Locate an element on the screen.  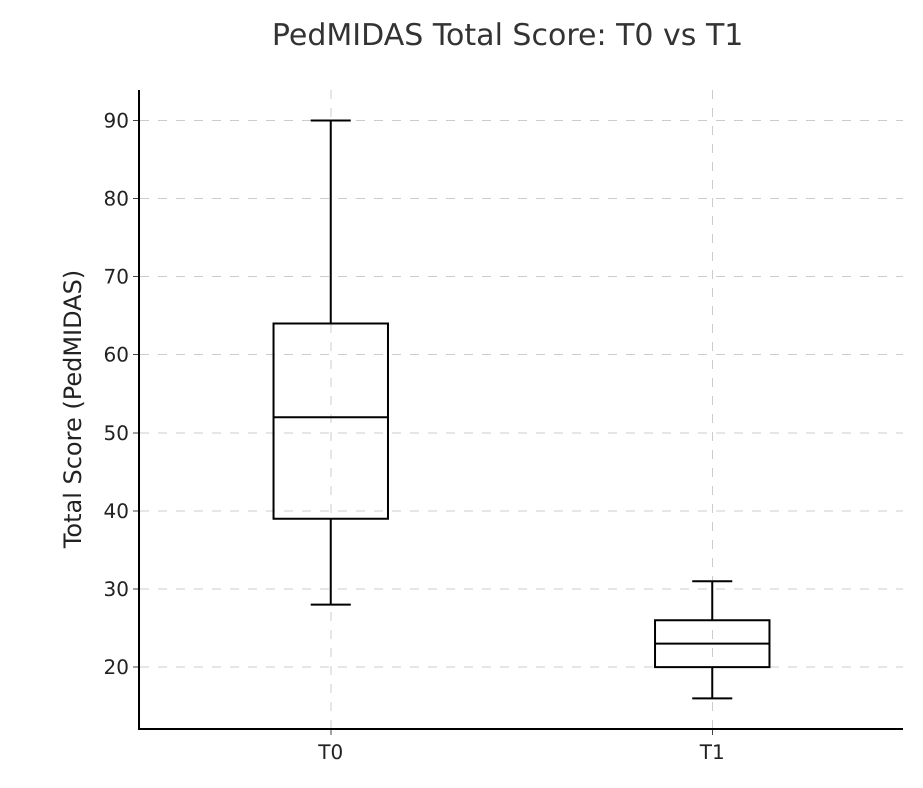
y-tick-label: 20 is located at coordinates (116, 667).